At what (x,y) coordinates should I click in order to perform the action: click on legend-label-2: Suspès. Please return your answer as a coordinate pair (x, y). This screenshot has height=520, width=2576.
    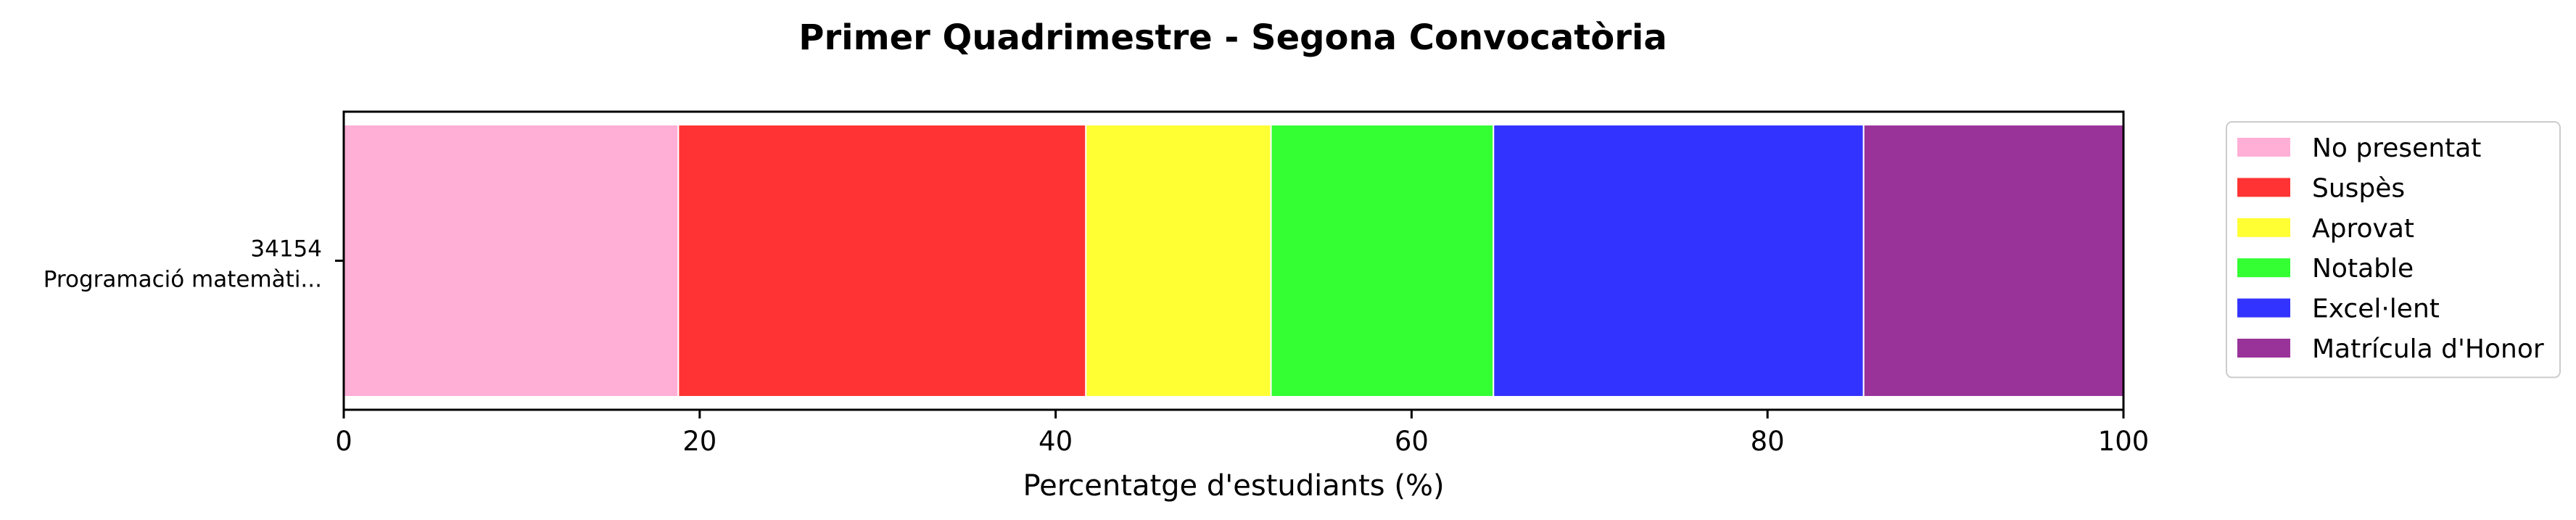
    Looking at the image, I should click on (2358, 188).